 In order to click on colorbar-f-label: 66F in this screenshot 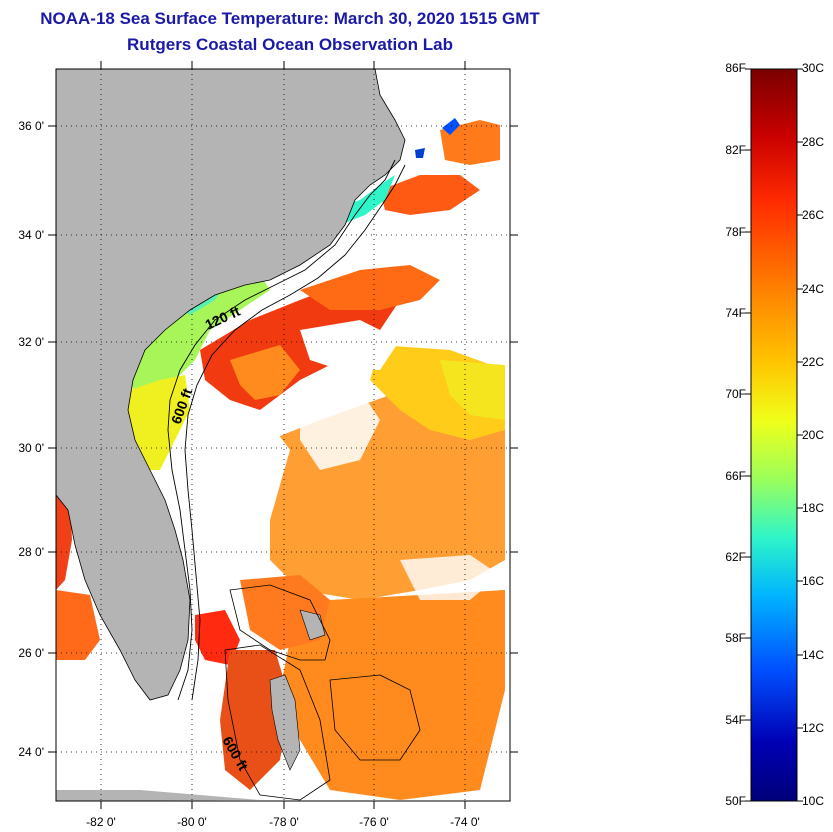, I will do `click(735, 476)`.